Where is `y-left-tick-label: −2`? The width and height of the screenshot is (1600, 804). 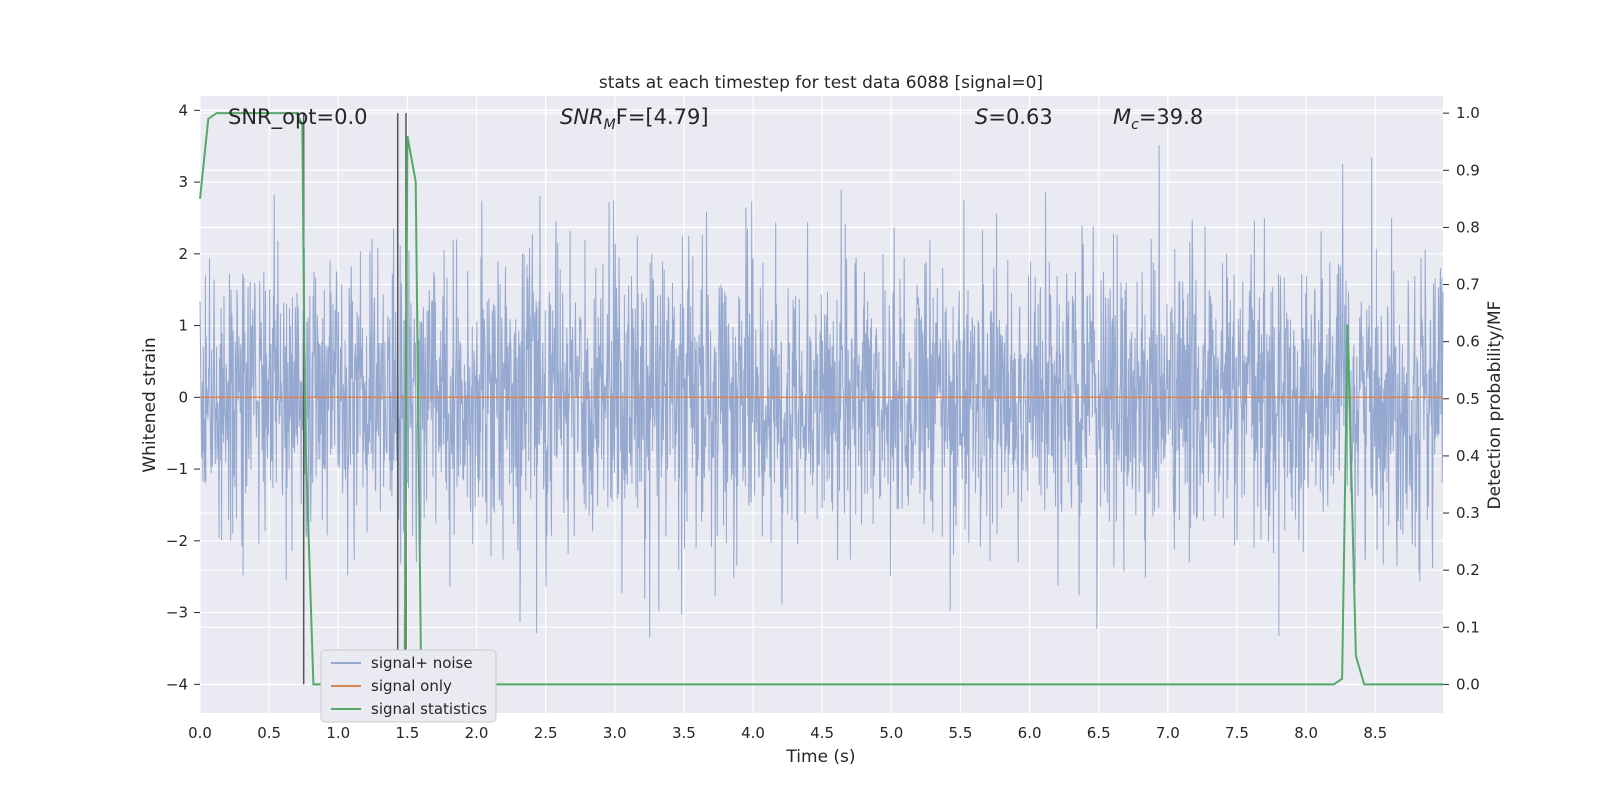
y-left-tick-label: −2 is located at coordinates (177, 541).